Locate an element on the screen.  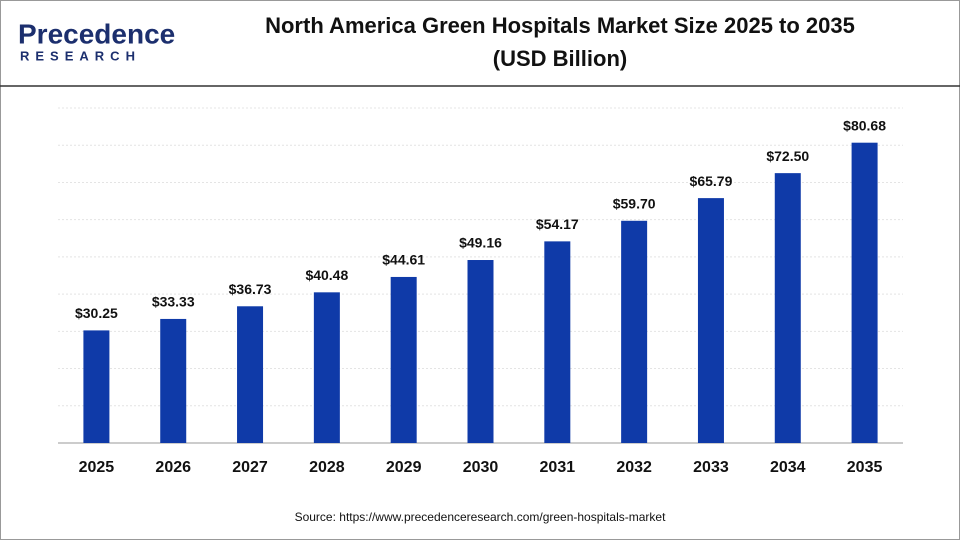
x-tick-label: 2033 is located at coordinates (711, 467).